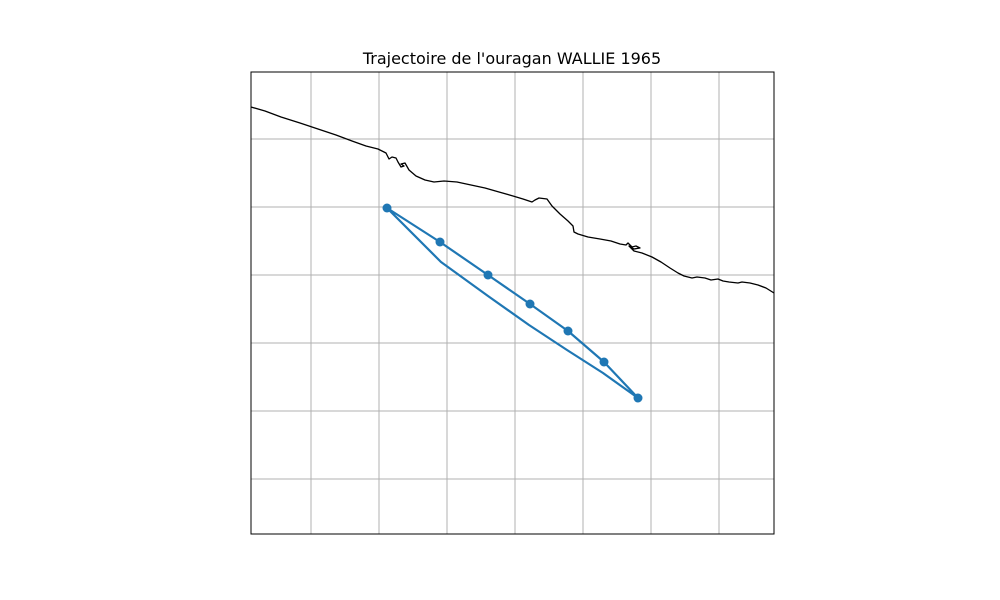 Image resolution: width=1000 pixels, height=600 pixels. I want to click on hurricane-track, so click(512, 303).